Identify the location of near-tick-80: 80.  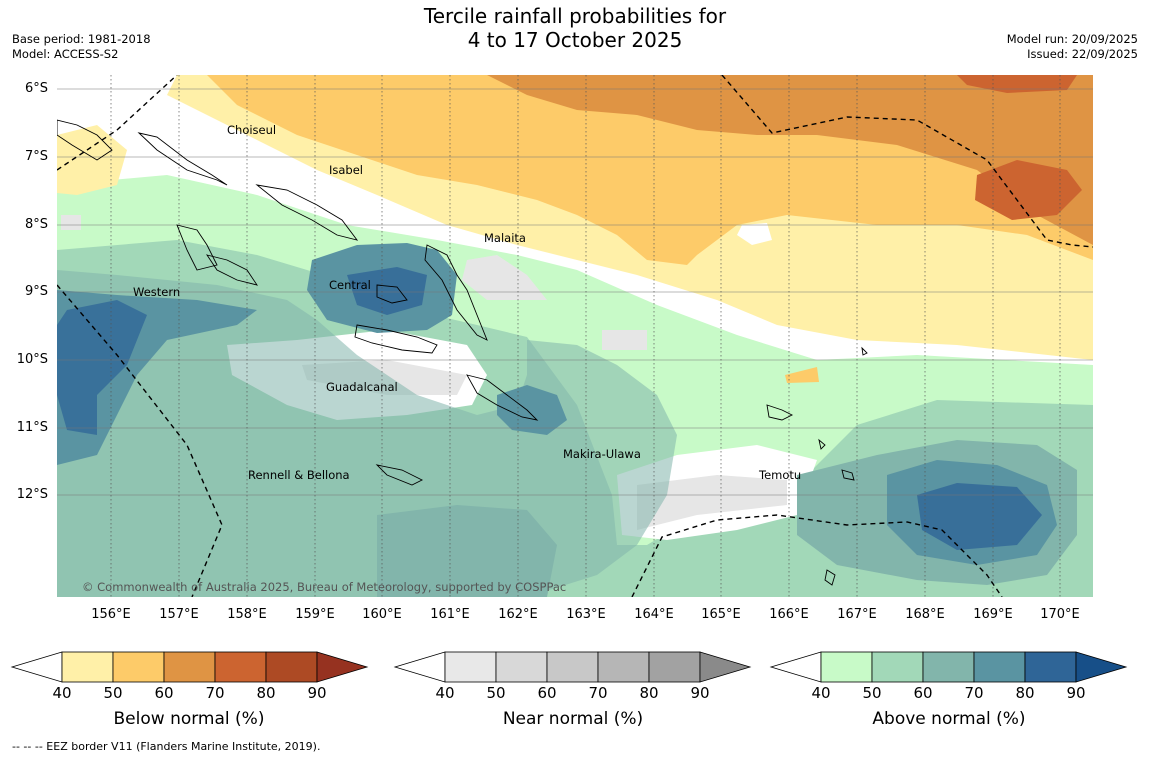
(649, 693).